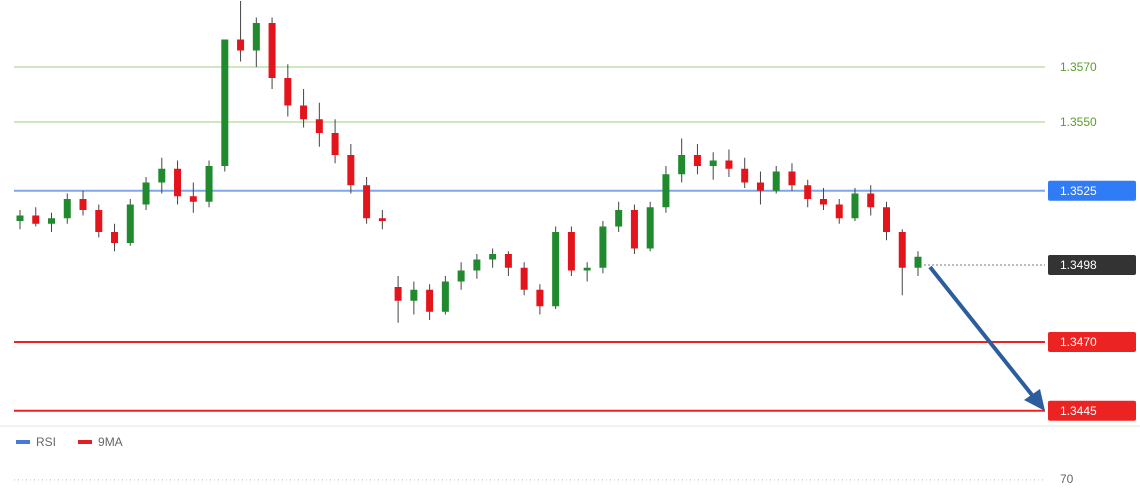 This screenshot has width=1140, height=500. I want to click on trend-arrow, so click(983, 333).